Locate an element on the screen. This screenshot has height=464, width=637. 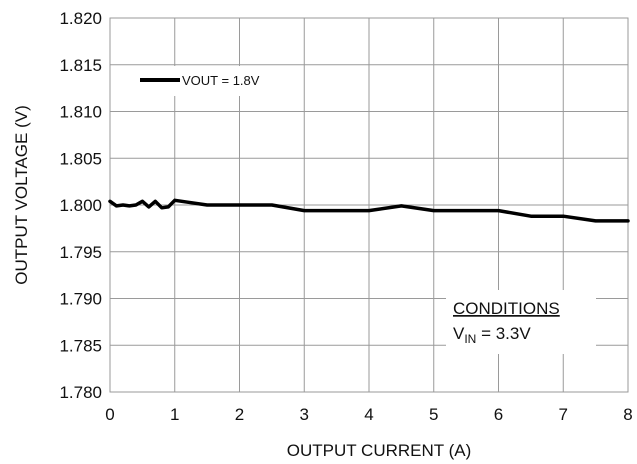
conditions-box: CONDITIONS VIN = 3.3V is located at coordinates (521, 322).